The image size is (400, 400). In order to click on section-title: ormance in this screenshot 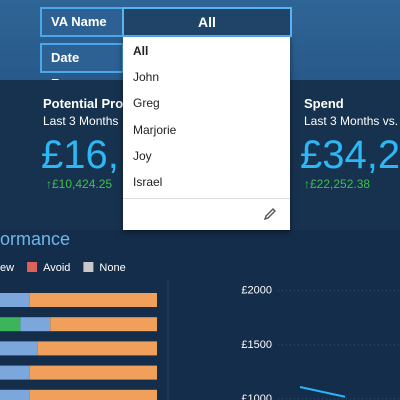, I will do `click(35, 239)`.